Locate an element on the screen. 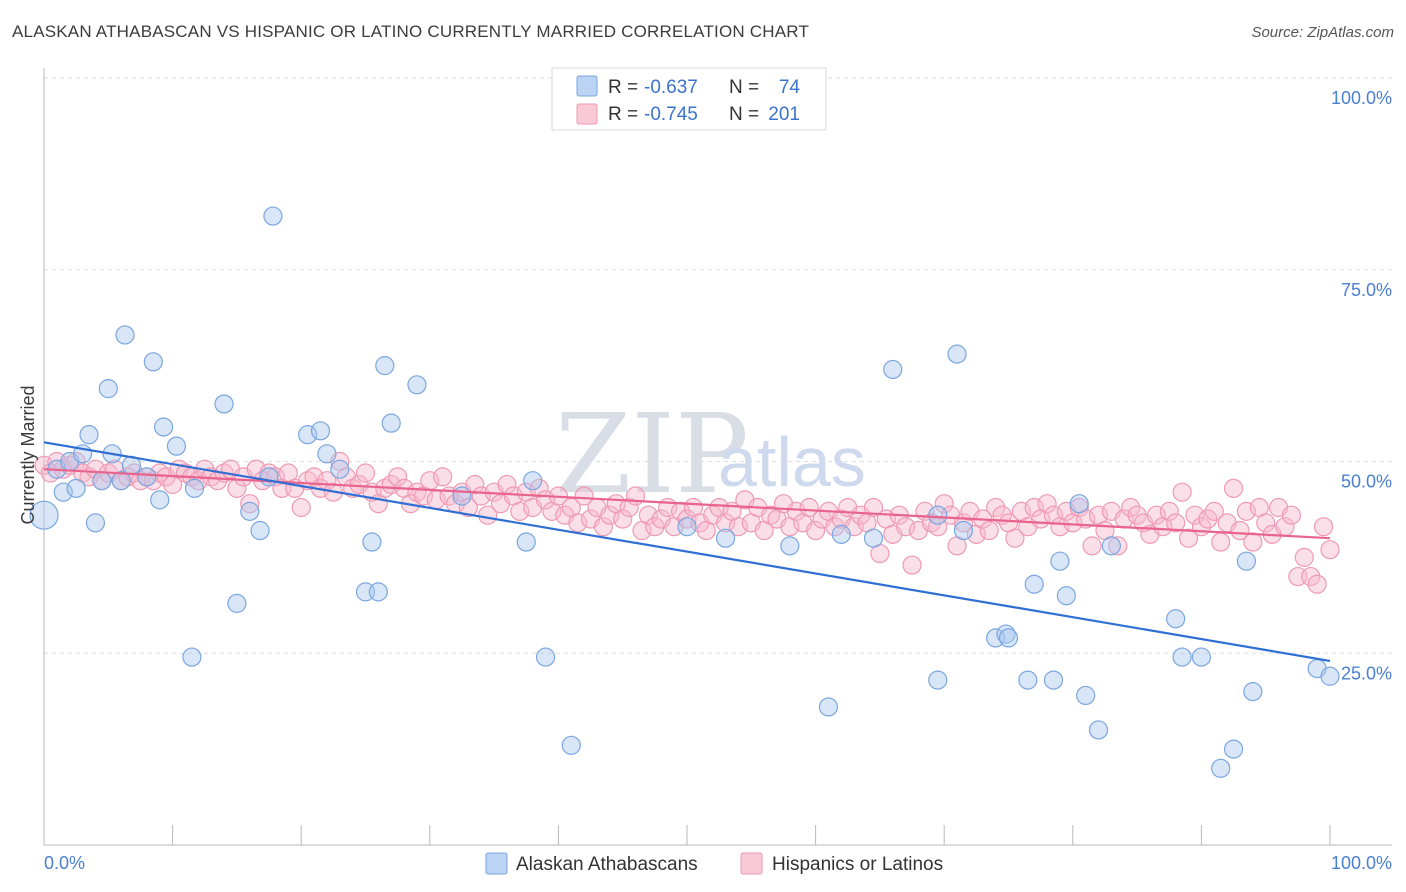  watermark-atlas: atlas is located at coordinates (792, 462).